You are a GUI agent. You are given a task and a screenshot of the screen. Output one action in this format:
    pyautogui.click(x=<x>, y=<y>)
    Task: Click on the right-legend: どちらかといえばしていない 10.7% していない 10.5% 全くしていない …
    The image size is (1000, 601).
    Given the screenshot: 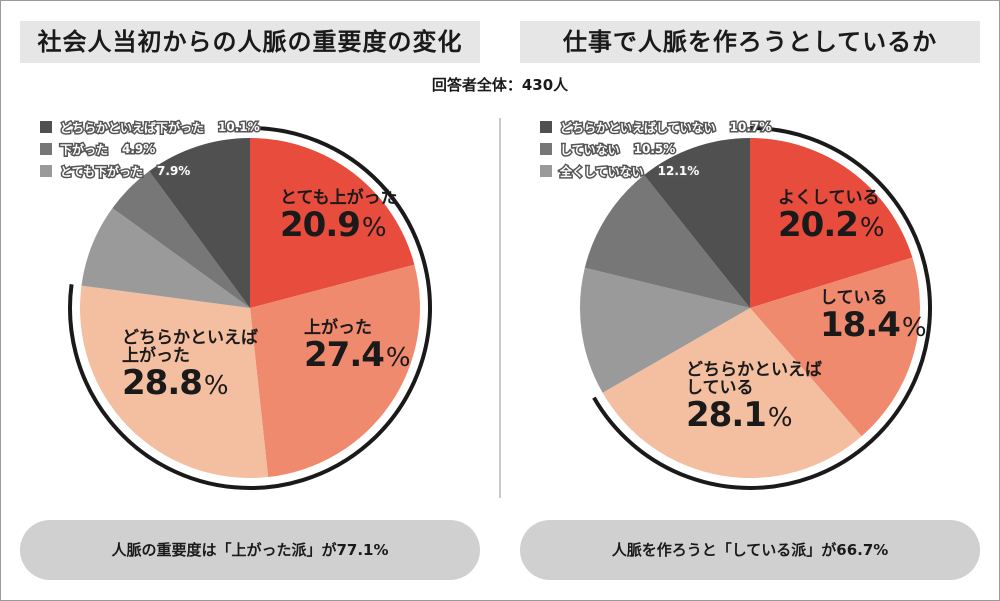 What is the action you would take?
    pyautogui.click(x=656, y=149)
    